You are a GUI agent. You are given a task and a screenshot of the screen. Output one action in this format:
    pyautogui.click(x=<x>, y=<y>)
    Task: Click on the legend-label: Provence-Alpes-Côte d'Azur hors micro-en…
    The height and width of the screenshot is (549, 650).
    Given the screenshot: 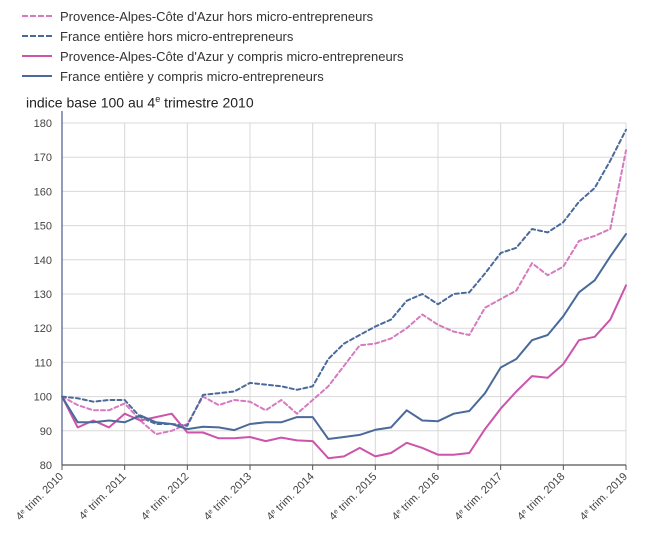 What is the action you would take?
    pyautogui.click(x=217, y=16)
    